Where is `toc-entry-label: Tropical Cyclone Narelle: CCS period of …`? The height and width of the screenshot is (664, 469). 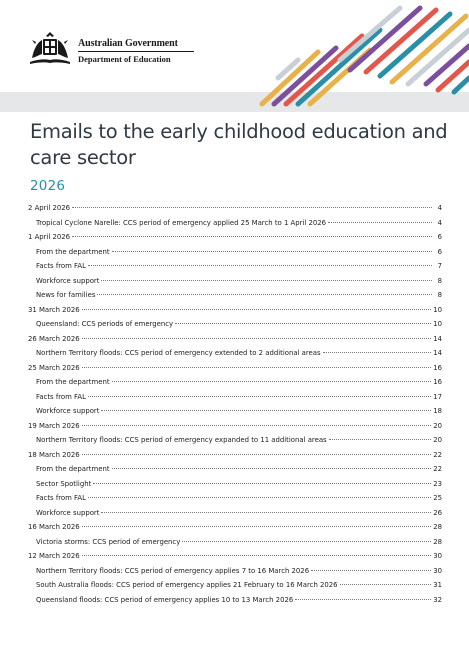 toc-entry-label: Tropical Cyclone Narelle: CCS period of … is located at coordinates (181, 222).